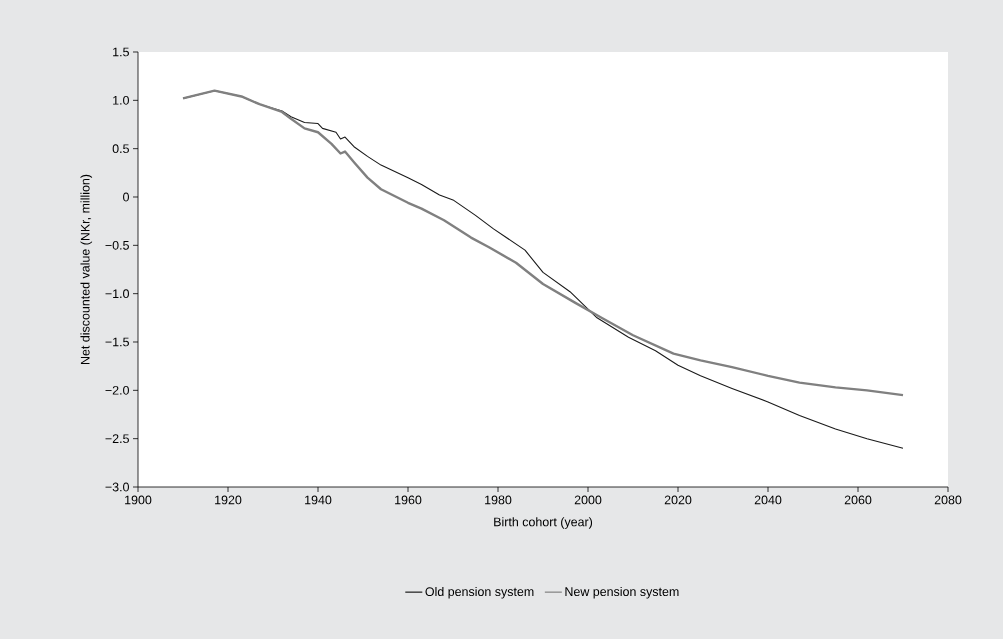 This screenshot has width=1003, height=639. I want to click on x-tick-label: 1920, so click(228, 500).